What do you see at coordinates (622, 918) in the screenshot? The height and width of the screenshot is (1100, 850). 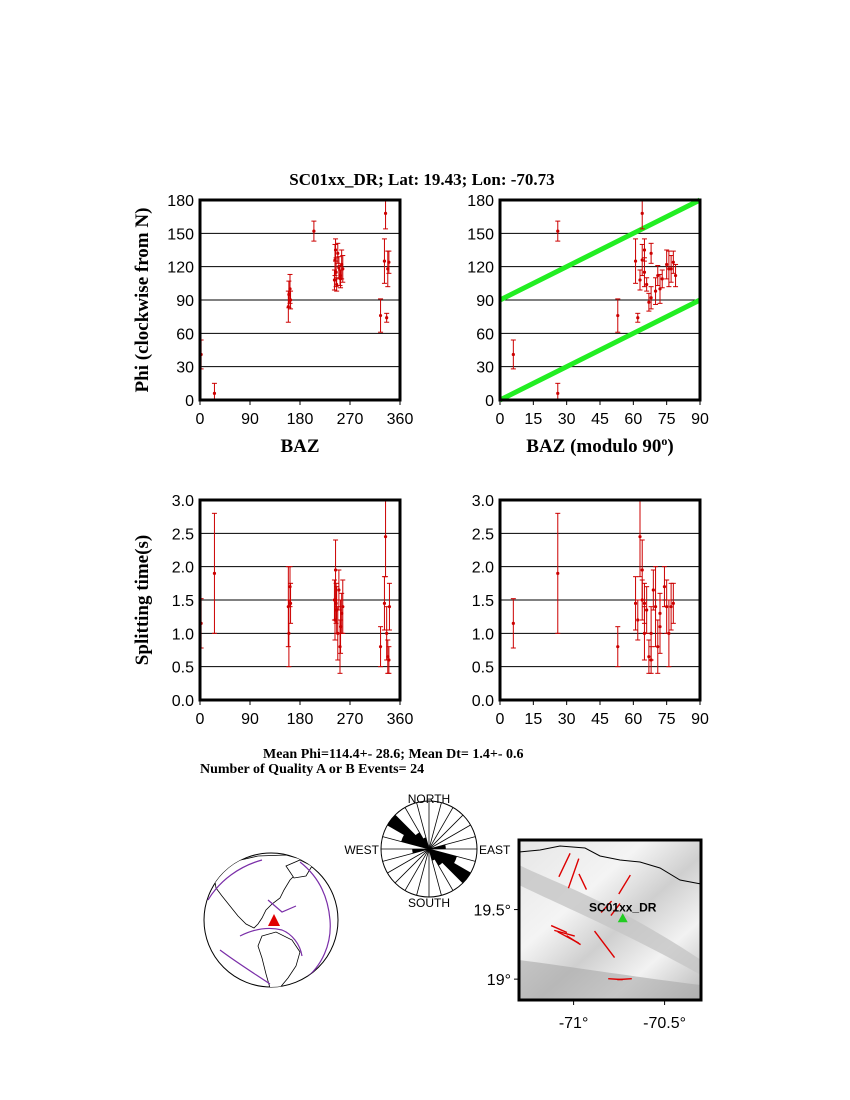 I see `map-station-marker` at bounding box center [622, 918].